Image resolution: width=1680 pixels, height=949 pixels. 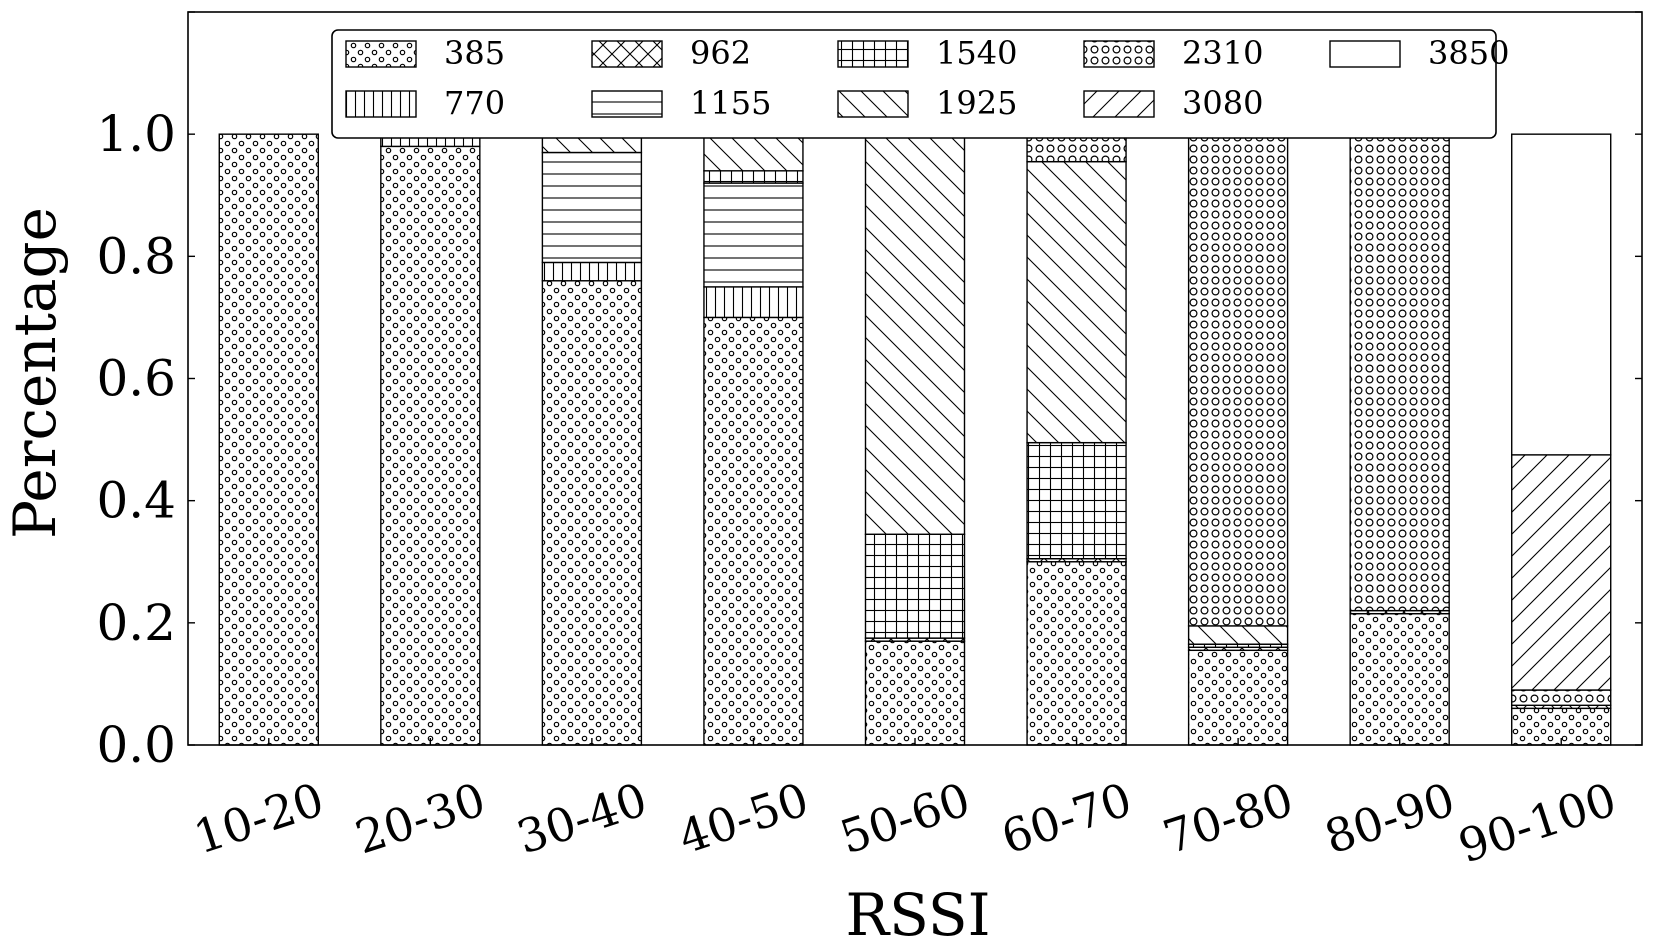 What do you see at coordinates (474, 53) in the screenshot?
I see `legend-label-385: 385` at bounding box center [474, 53].